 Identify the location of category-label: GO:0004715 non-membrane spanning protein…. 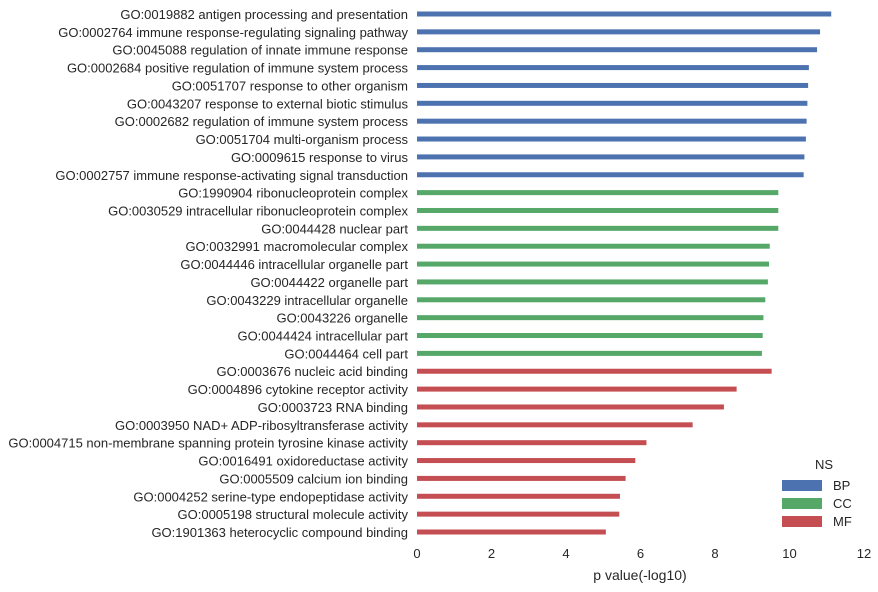
(208, 443).